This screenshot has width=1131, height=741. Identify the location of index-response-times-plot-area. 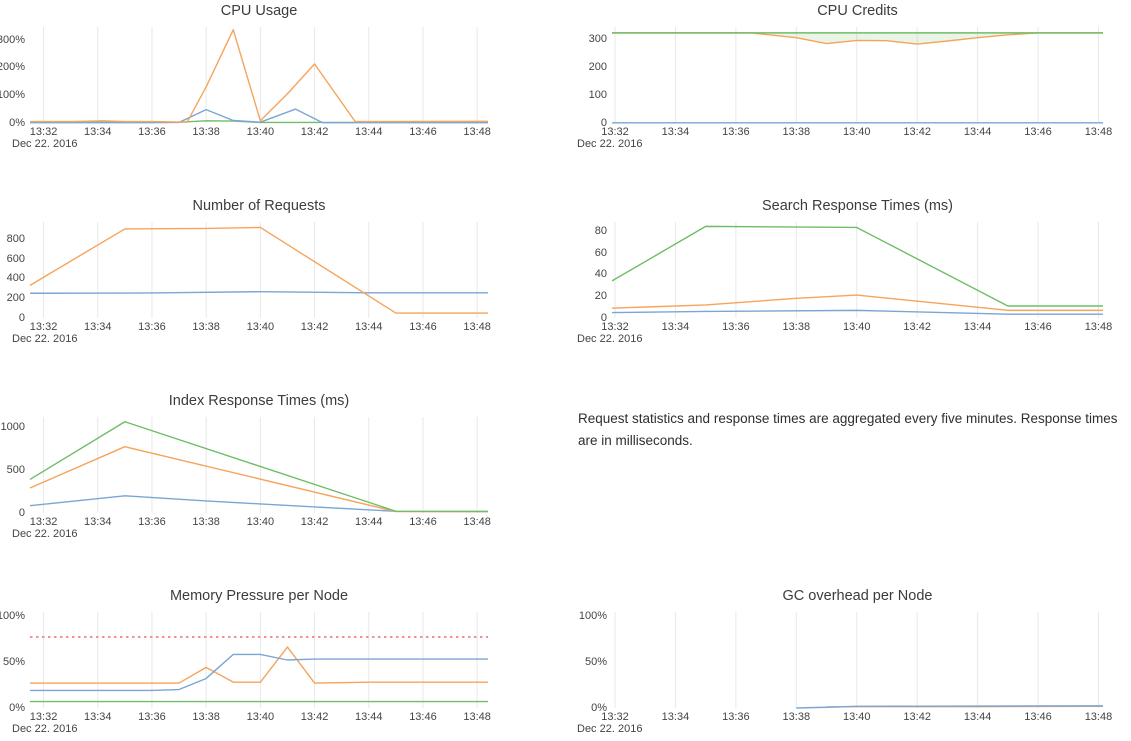
(259, 465).